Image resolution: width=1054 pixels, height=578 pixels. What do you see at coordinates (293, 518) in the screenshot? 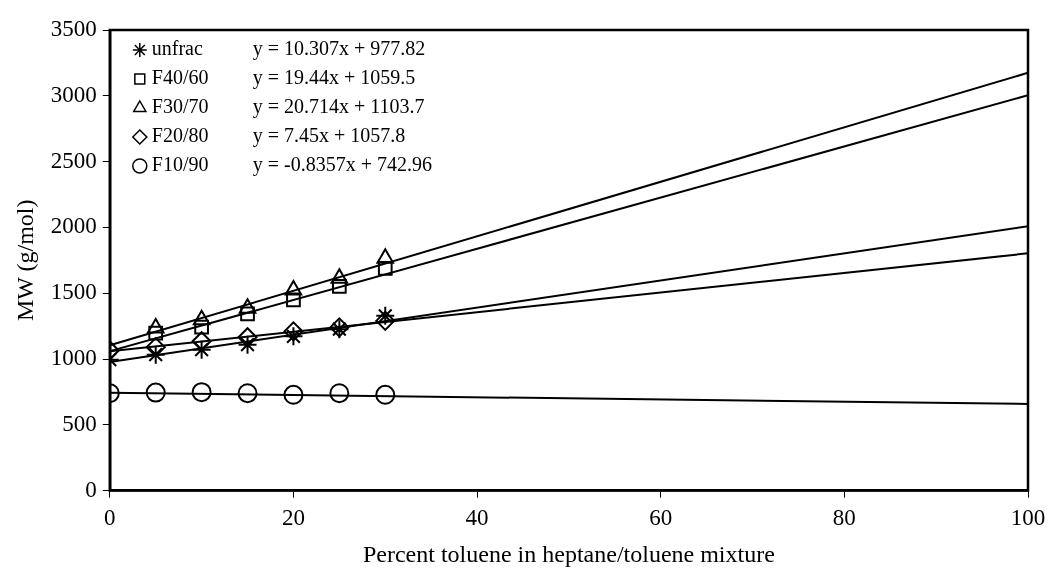
I see `x-tick-label: 20` at bounding box center [293, 518].